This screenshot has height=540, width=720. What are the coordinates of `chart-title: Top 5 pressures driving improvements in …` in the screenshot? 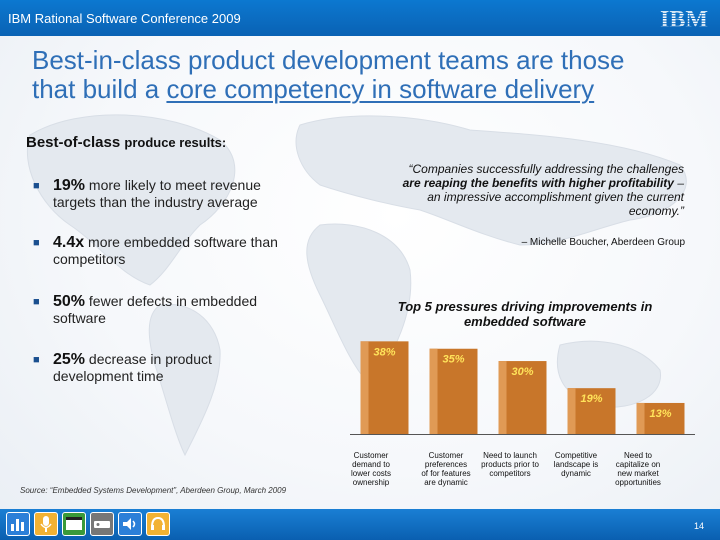 It's located at (525, 314).